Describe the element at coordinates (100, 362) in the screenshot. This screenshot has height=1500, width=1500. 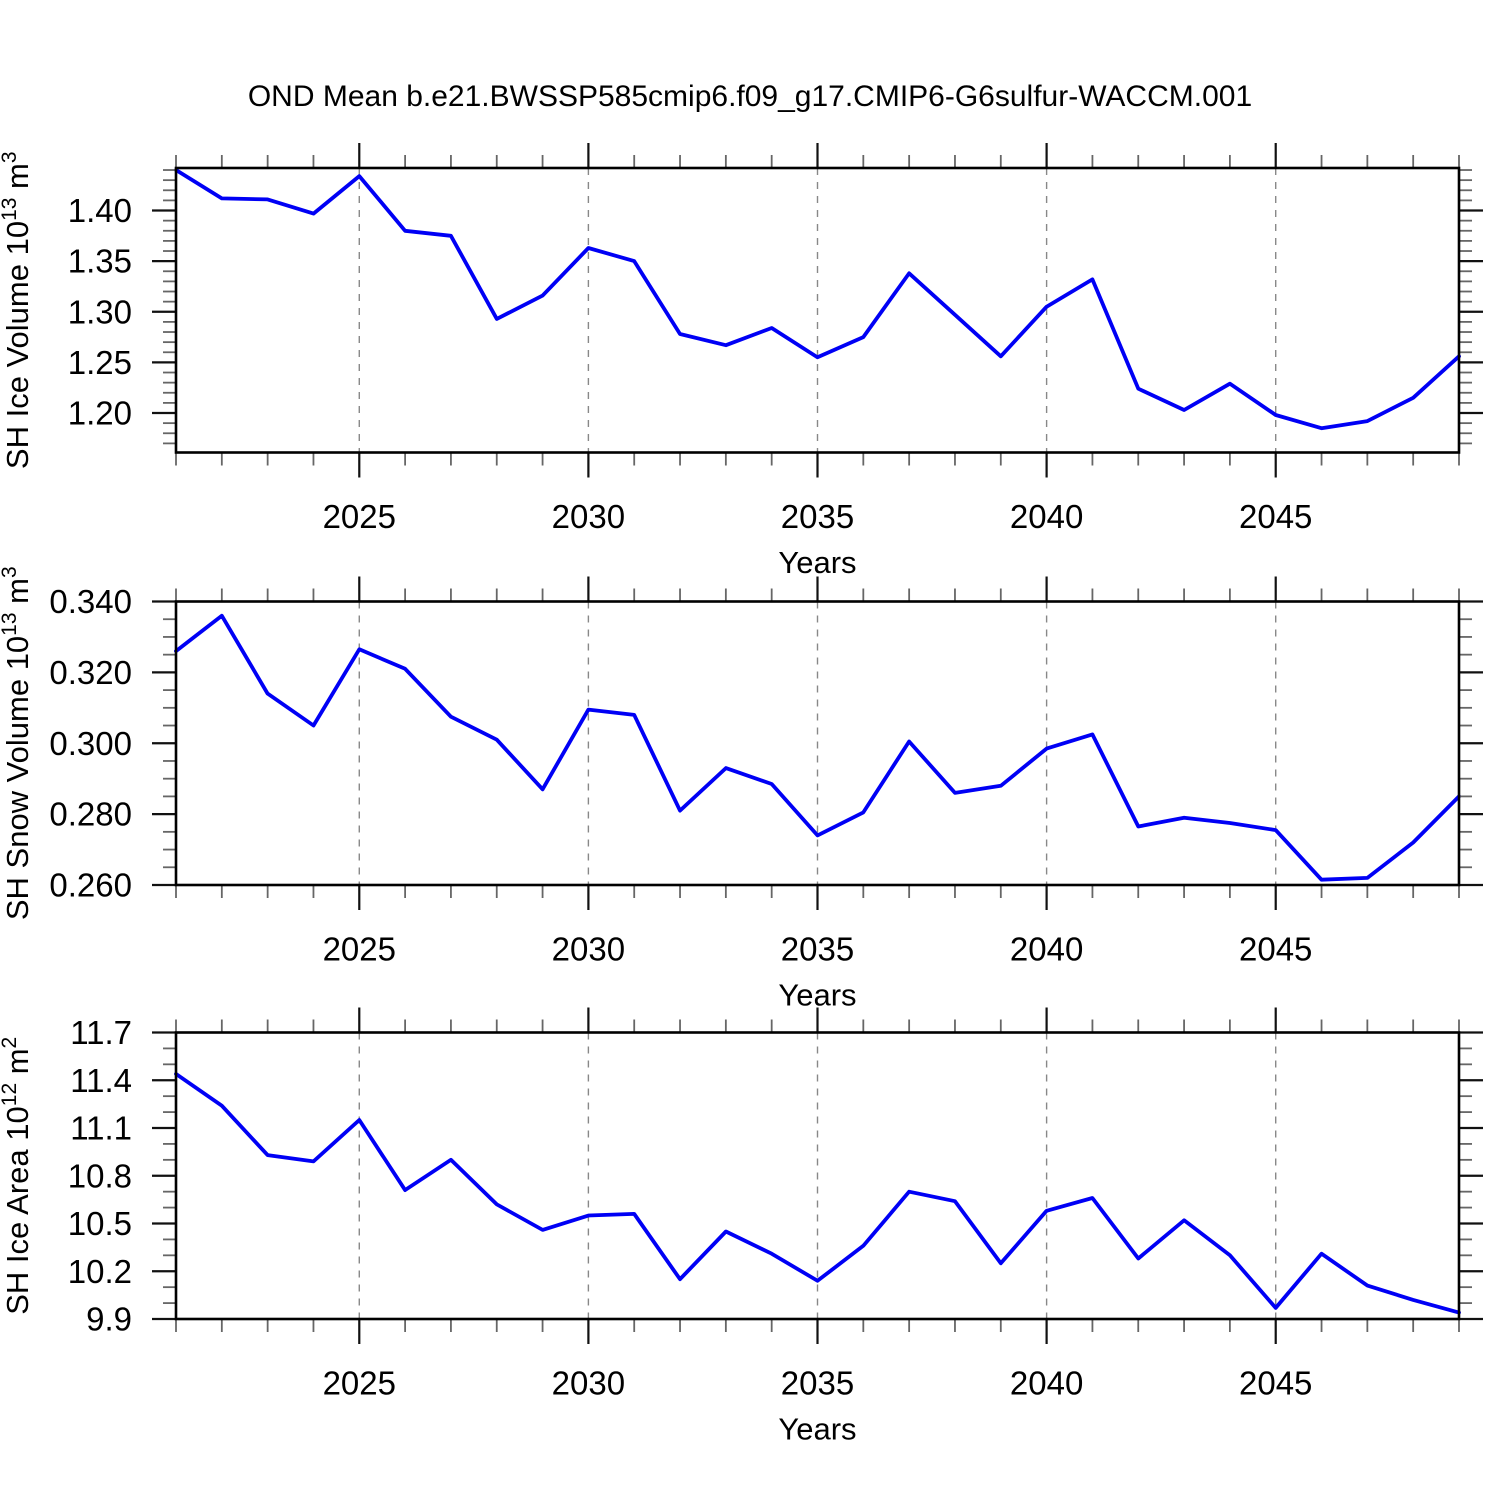
I see `y-tick-label: 1.25` at that location.